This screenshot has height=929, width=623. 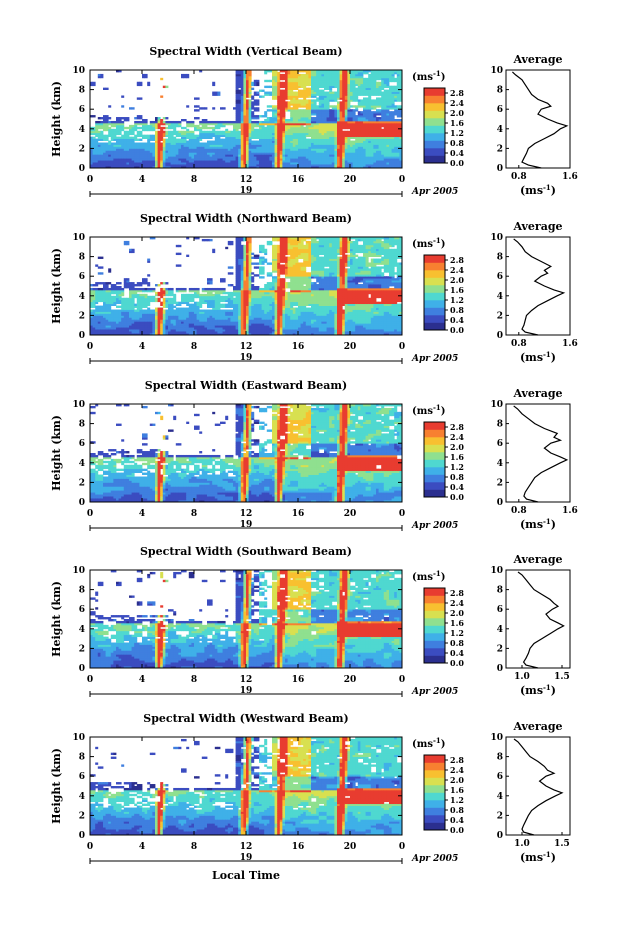 I want to click on average-frame, so click(x=538, y=119).